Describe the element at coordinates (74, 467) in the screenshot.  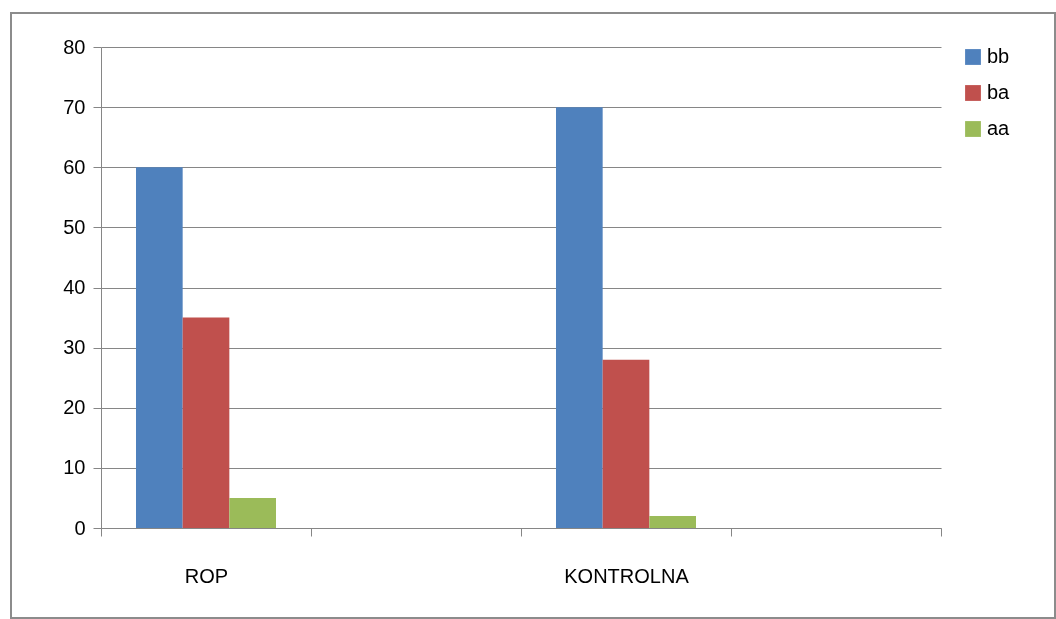
I see `y-tick-label: 10` at that location.